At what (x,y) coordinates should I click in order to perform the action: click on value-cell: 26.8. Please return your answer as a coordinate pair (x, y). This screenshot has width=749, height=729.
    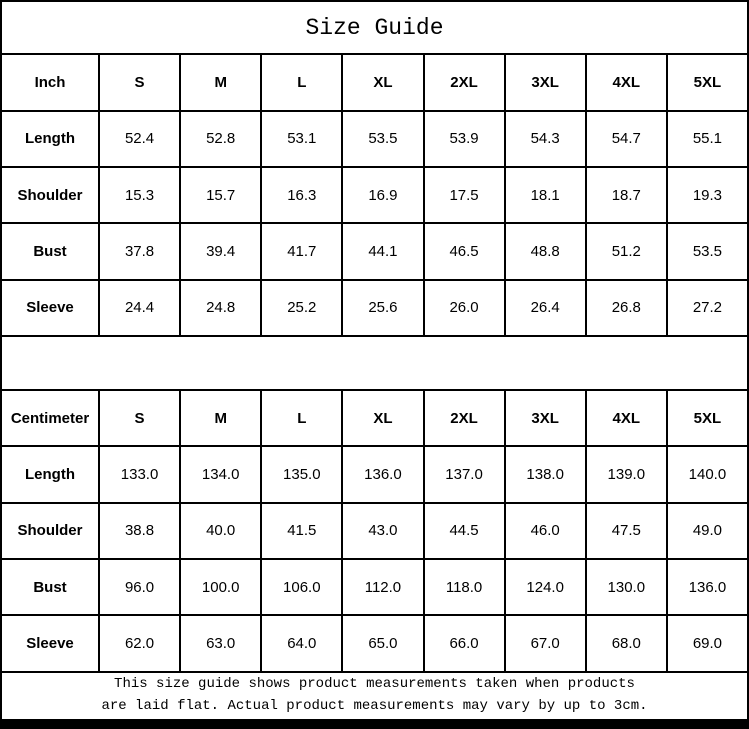
    Looking at the image, I should click on (626, 307).